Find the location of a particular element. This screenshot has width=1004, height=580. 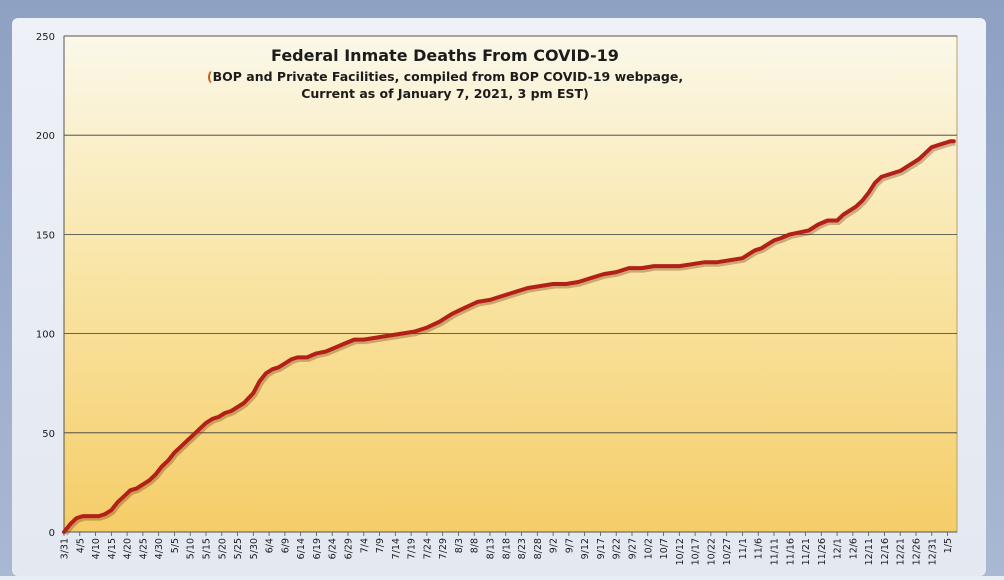

x-tick-label: 6/9 is located at coordinates (285, 545).